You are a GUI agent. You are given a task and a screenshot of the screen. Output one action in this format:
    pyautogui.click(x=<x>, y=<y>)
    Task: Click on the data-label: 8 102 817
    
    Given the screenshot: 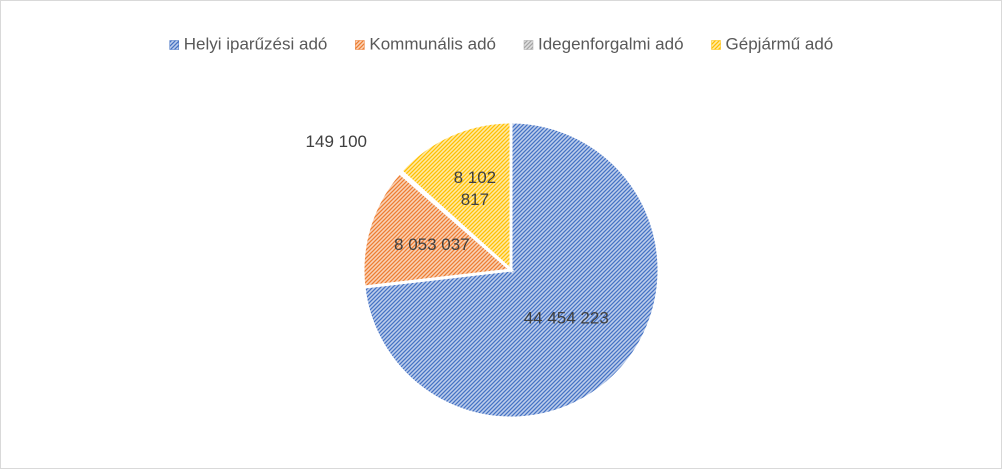 What is the action you would take?
    pyautogui.click(x=475, y=188)
    